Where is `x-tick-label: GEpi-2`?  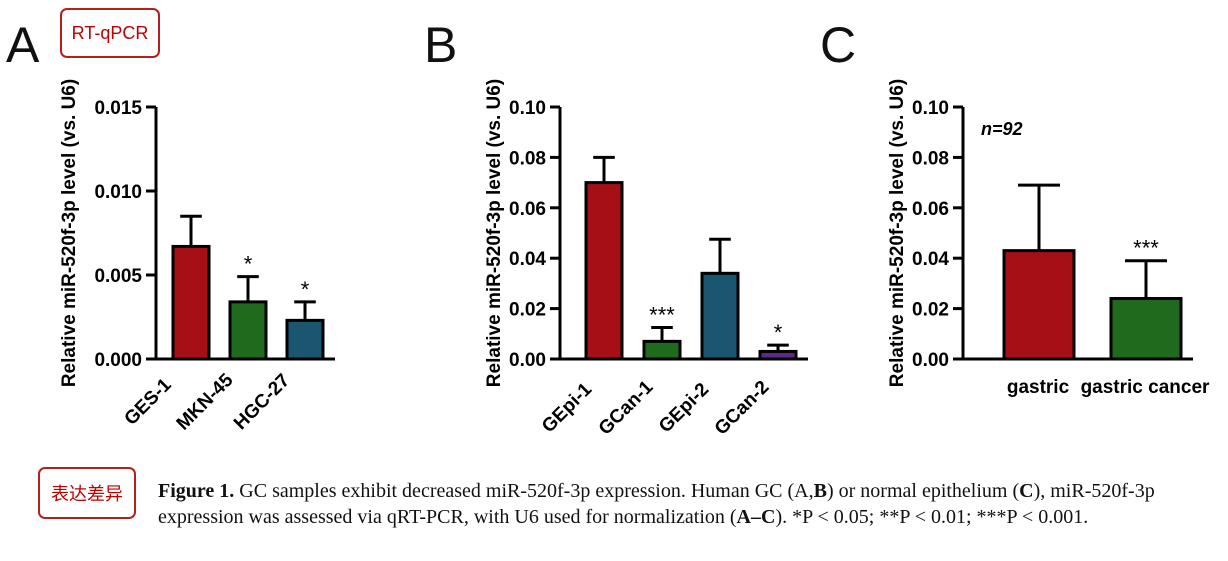
x-tick-label: GEpi-2 is located at coordinates (684, 408).